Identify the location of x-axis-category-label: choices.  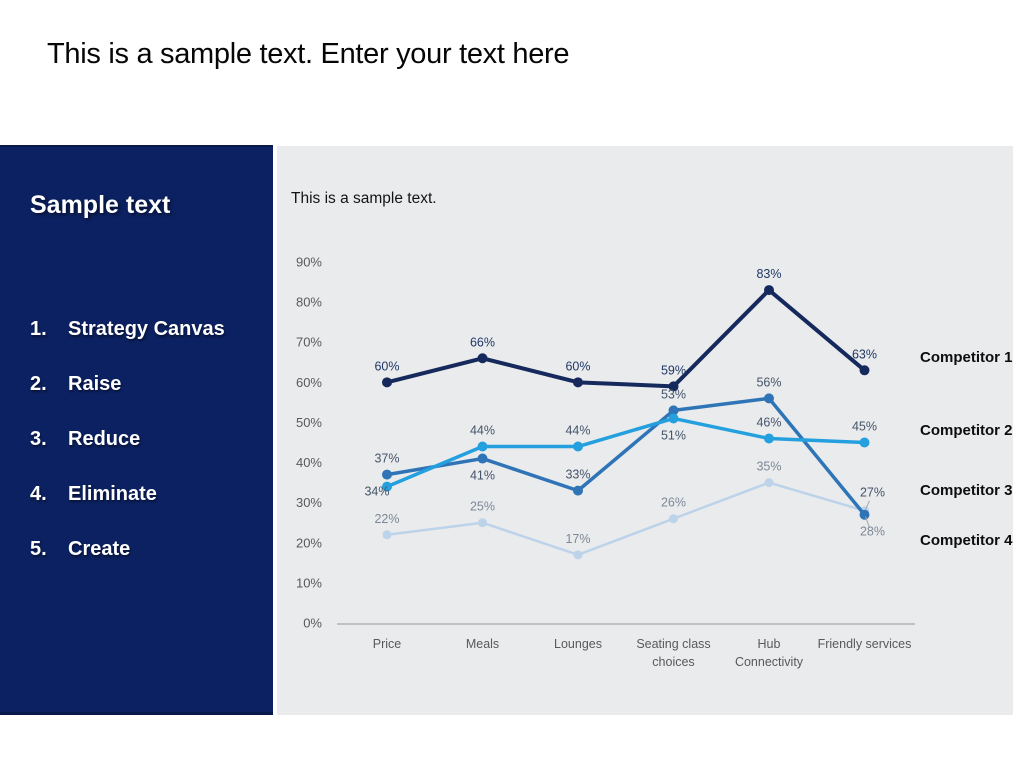
(673, 662).